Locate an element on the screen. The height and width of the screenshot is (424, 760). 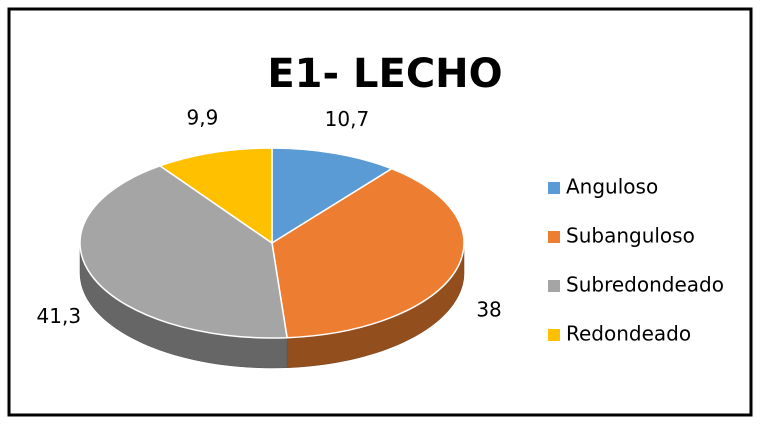
legend-label: Redondeado is located at coordinates (628, 334).